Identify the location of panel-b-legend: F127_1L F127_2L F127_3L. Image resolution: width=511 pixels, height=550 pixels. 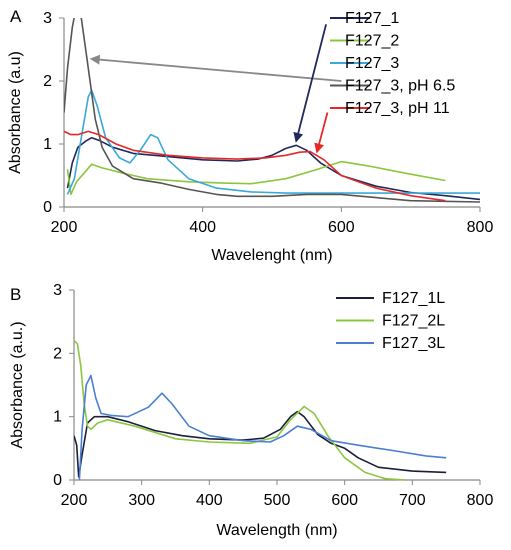
(390, 321).